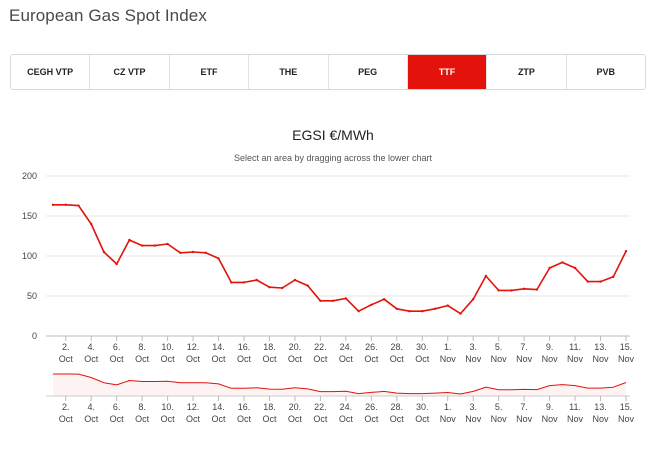 This screenshot has height=462, width=666. Describe the element at coordinates (142, 407) in the screenshot. I see `navigator-tick-day: 8.` at that location.